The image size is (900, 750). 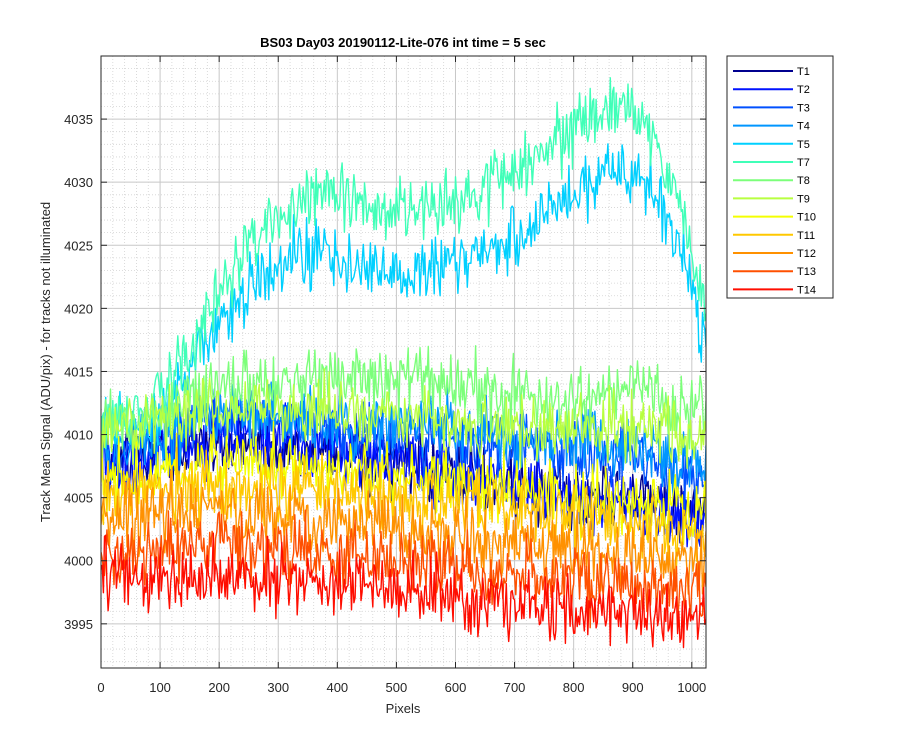 I want to click on series-line-t9, so click(x=403, y=418).